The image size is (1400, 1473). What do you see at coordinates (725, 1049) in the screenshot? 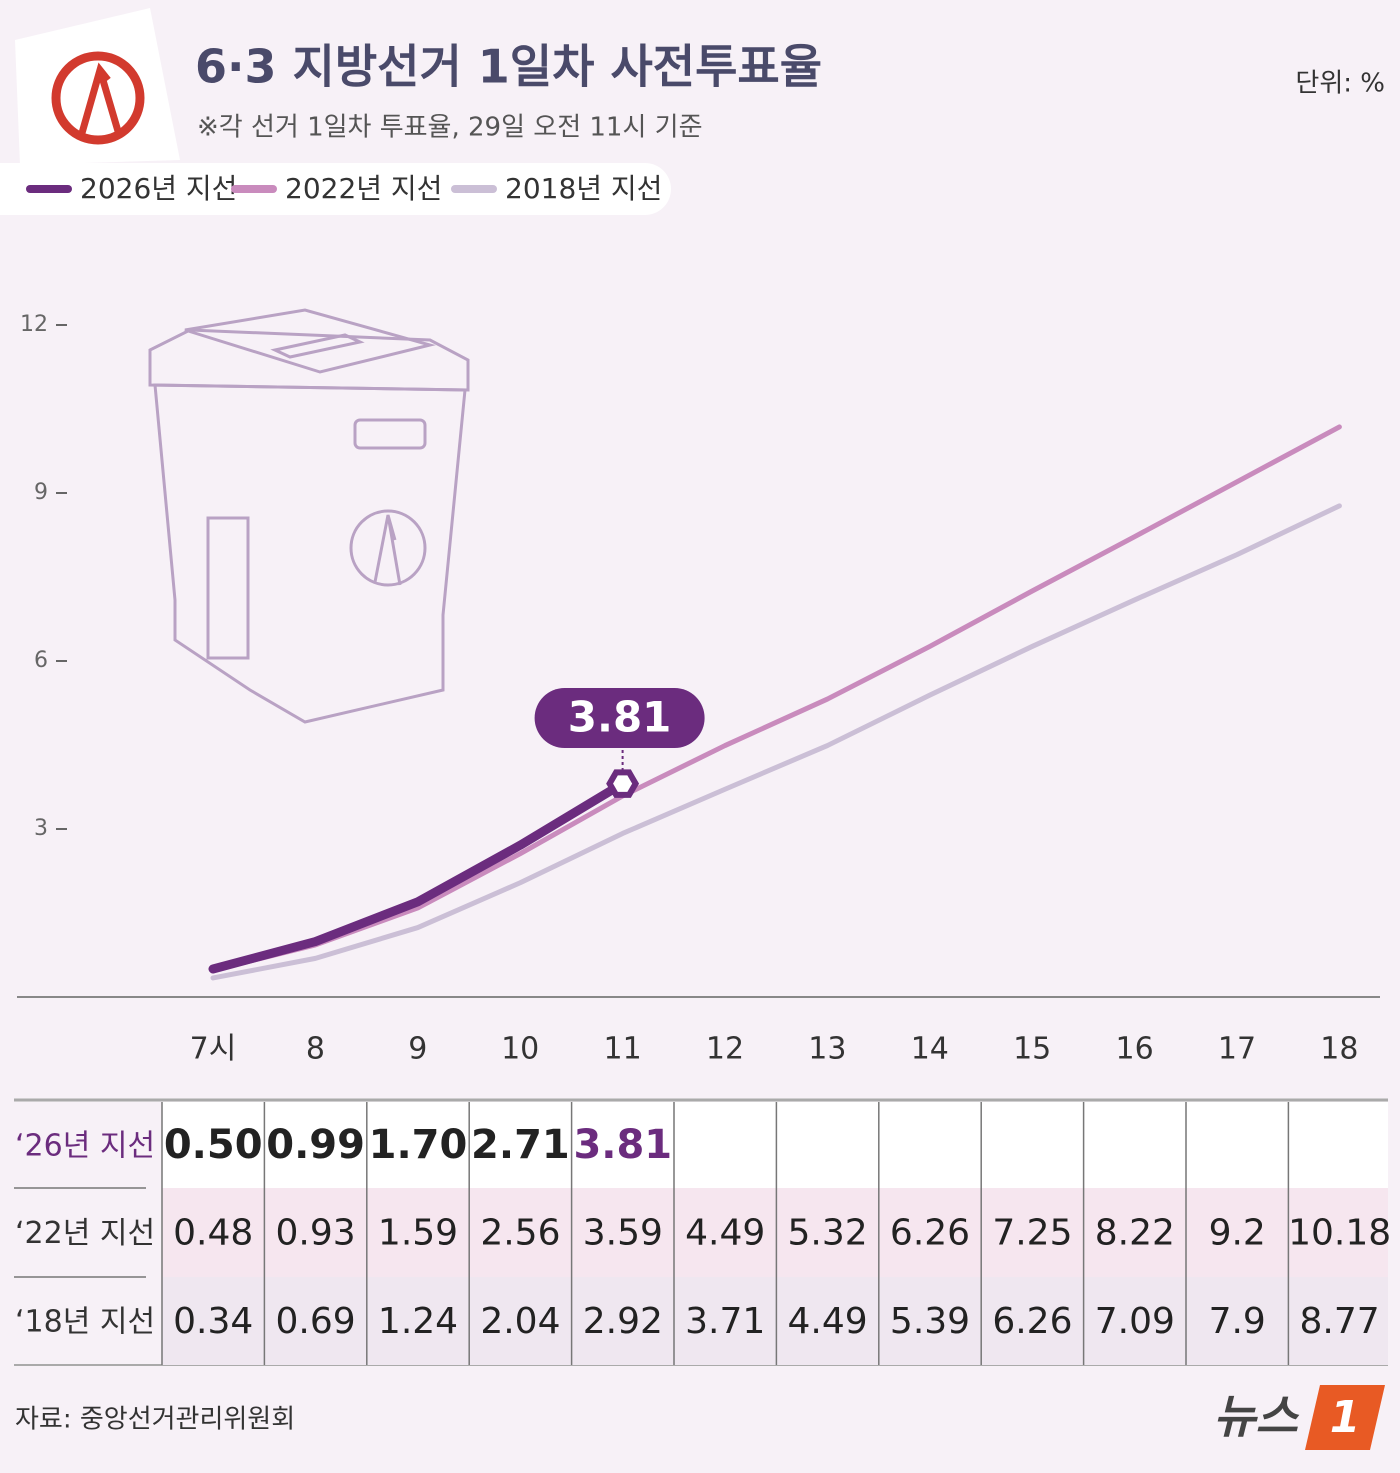
I see `x-tick-label: 12` at bounding box center [725, 1049].